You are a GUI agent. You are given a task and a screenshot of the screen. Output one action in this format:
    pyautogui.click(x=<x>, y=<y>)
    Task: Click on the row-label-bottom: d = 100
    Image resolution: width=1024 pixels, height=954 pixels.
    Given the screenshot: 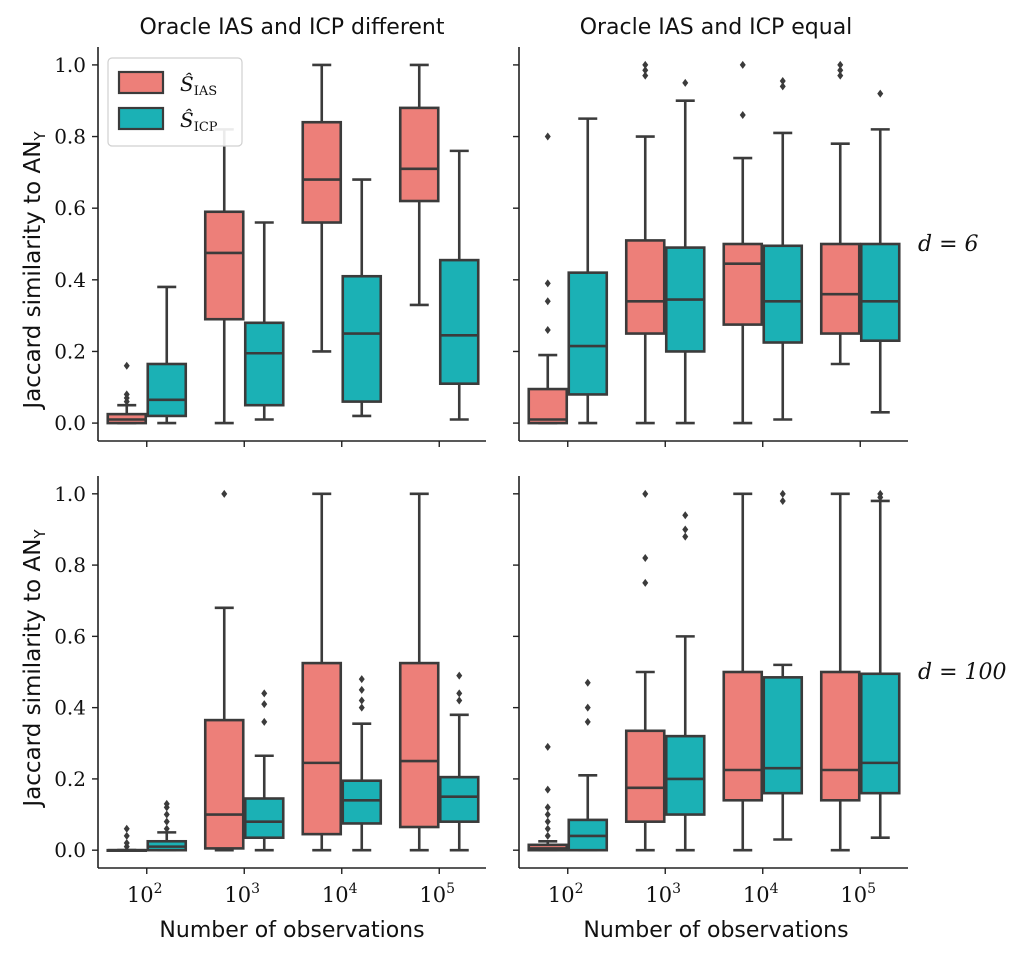 What is the action you would take?
    pyautogui.click(x=962, y=672)
    